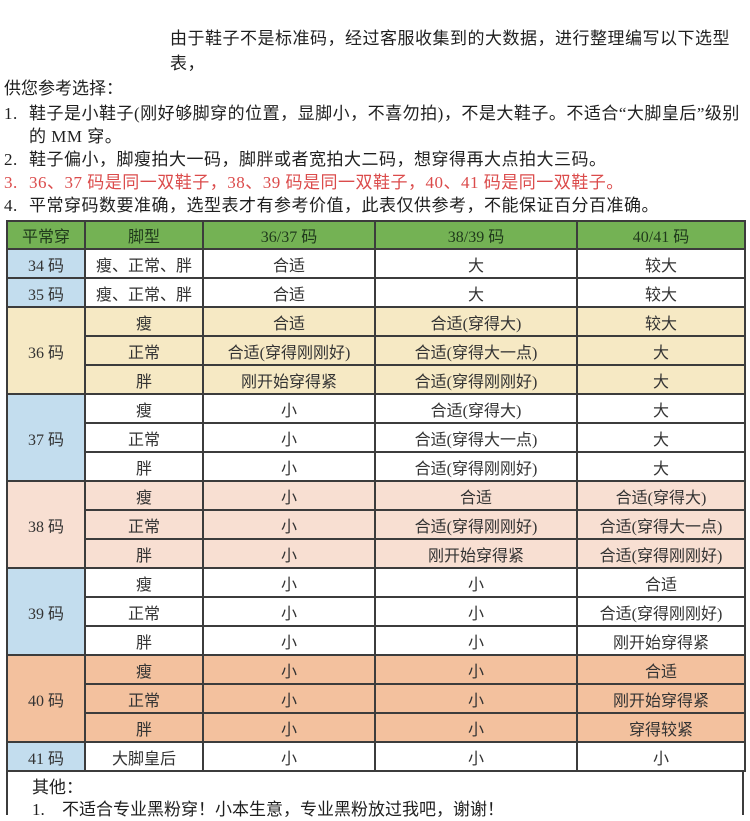  What do you see at coordinates (57, 787) in the screenshot?
I see `notes-title: 其他：` at bounding box center [57, 787].